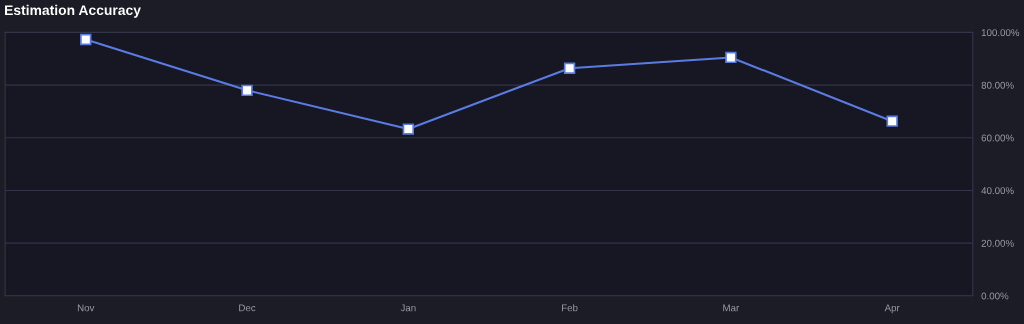 Image resolution: width=1024 pixels, height=324 pixels. What do you see at coordinates (997, 85) in the screenshot?
I see `y-tick-label: 80.00%` at bounding box center [997, 85].